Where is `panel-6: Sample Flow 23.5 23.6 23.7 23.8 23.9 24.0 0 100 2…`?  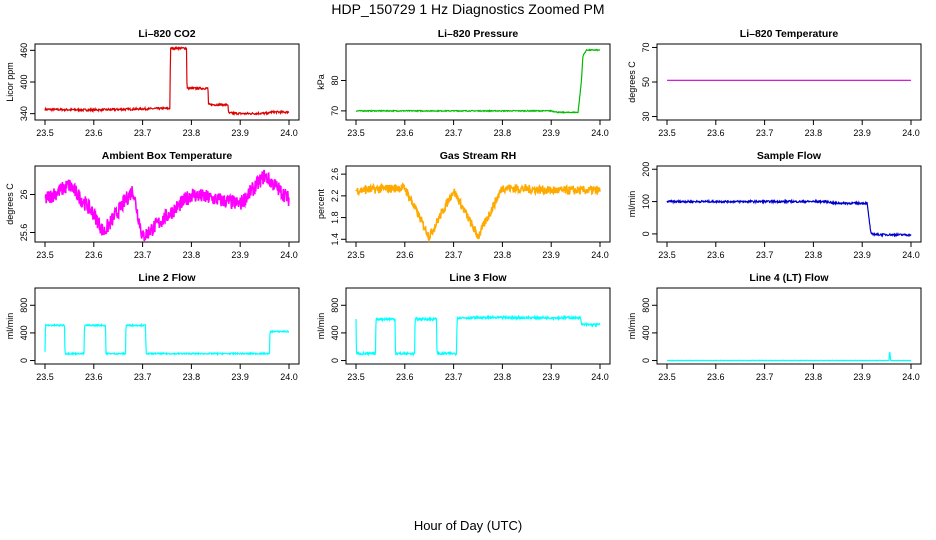 panel-6: Sample Flow 23.5 23.6 23.7 23.8 23.9 24.0 0 100 2… is located at coordinates (774, 205).